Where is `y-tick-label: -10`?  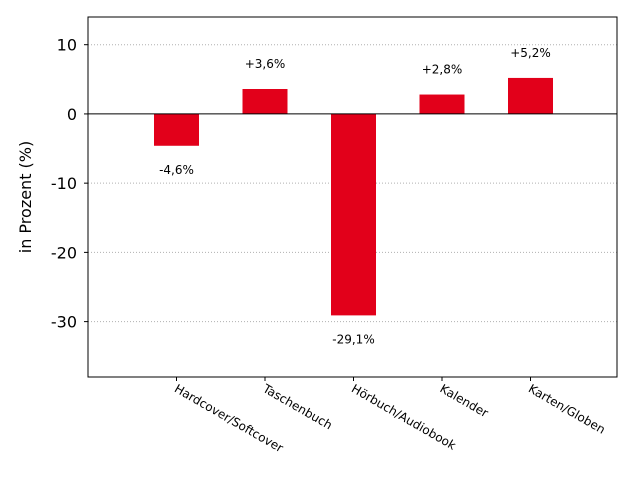 y-tick-label: -10 is located at coordinates (64, 183).